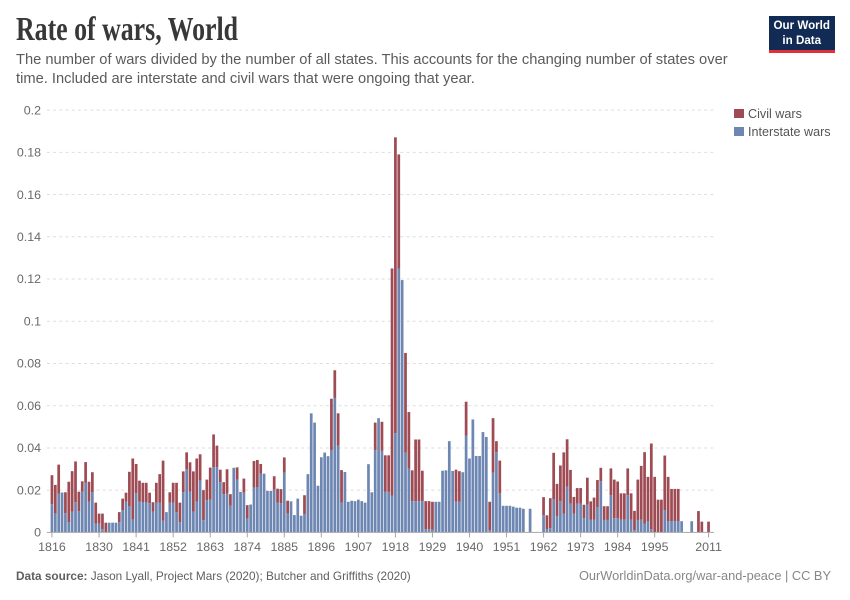 This screenshot has height=600, width=850. Describe the element at coordinates (32, 110) in the screenshot. I see `svg-text: 0.2` at that location.